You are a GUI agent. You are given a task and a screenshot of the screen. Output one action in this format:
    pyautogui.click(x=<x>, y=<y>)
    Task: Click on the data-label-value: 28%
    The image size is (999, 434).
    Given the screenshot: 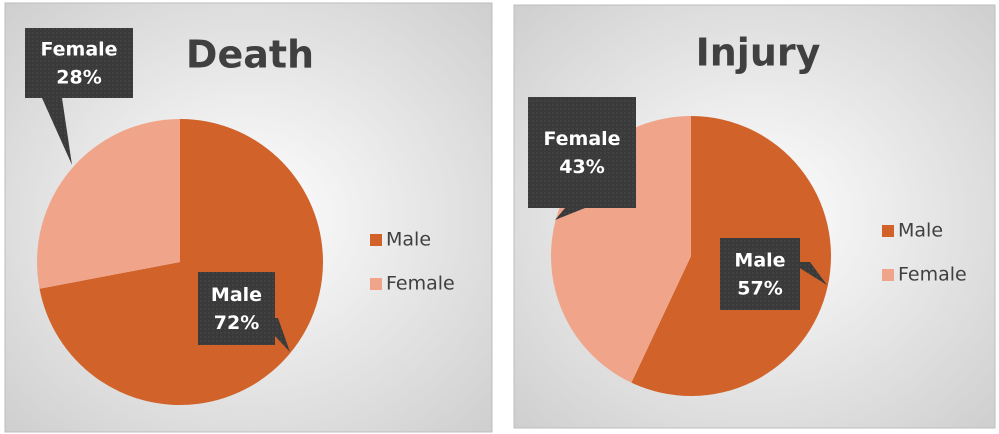 What is the action you would take?
    pyautogui.click(x=78, y=78)
    